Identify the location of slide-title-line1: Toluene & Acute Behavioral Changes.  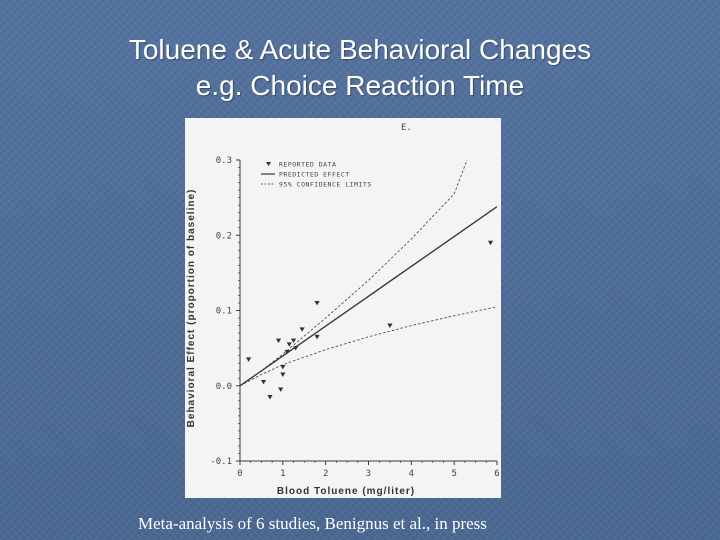
(360, 49).